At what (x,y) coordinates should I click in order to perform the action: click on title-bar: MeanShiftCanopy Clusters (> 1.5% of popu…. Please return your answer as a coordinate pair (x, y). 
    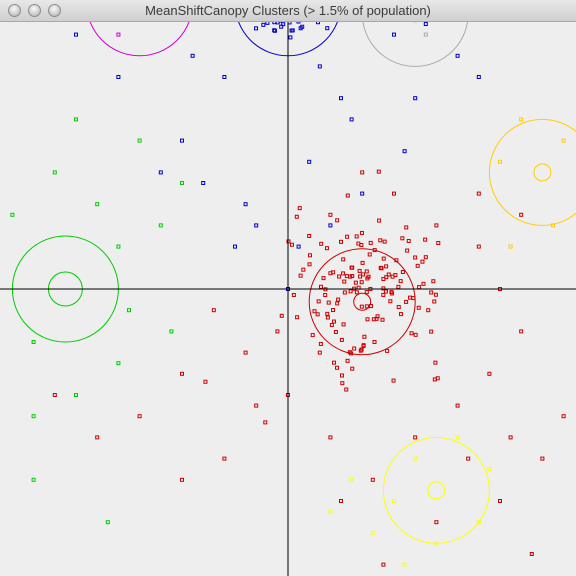
    Looking at the image, I should click on (288, 11).